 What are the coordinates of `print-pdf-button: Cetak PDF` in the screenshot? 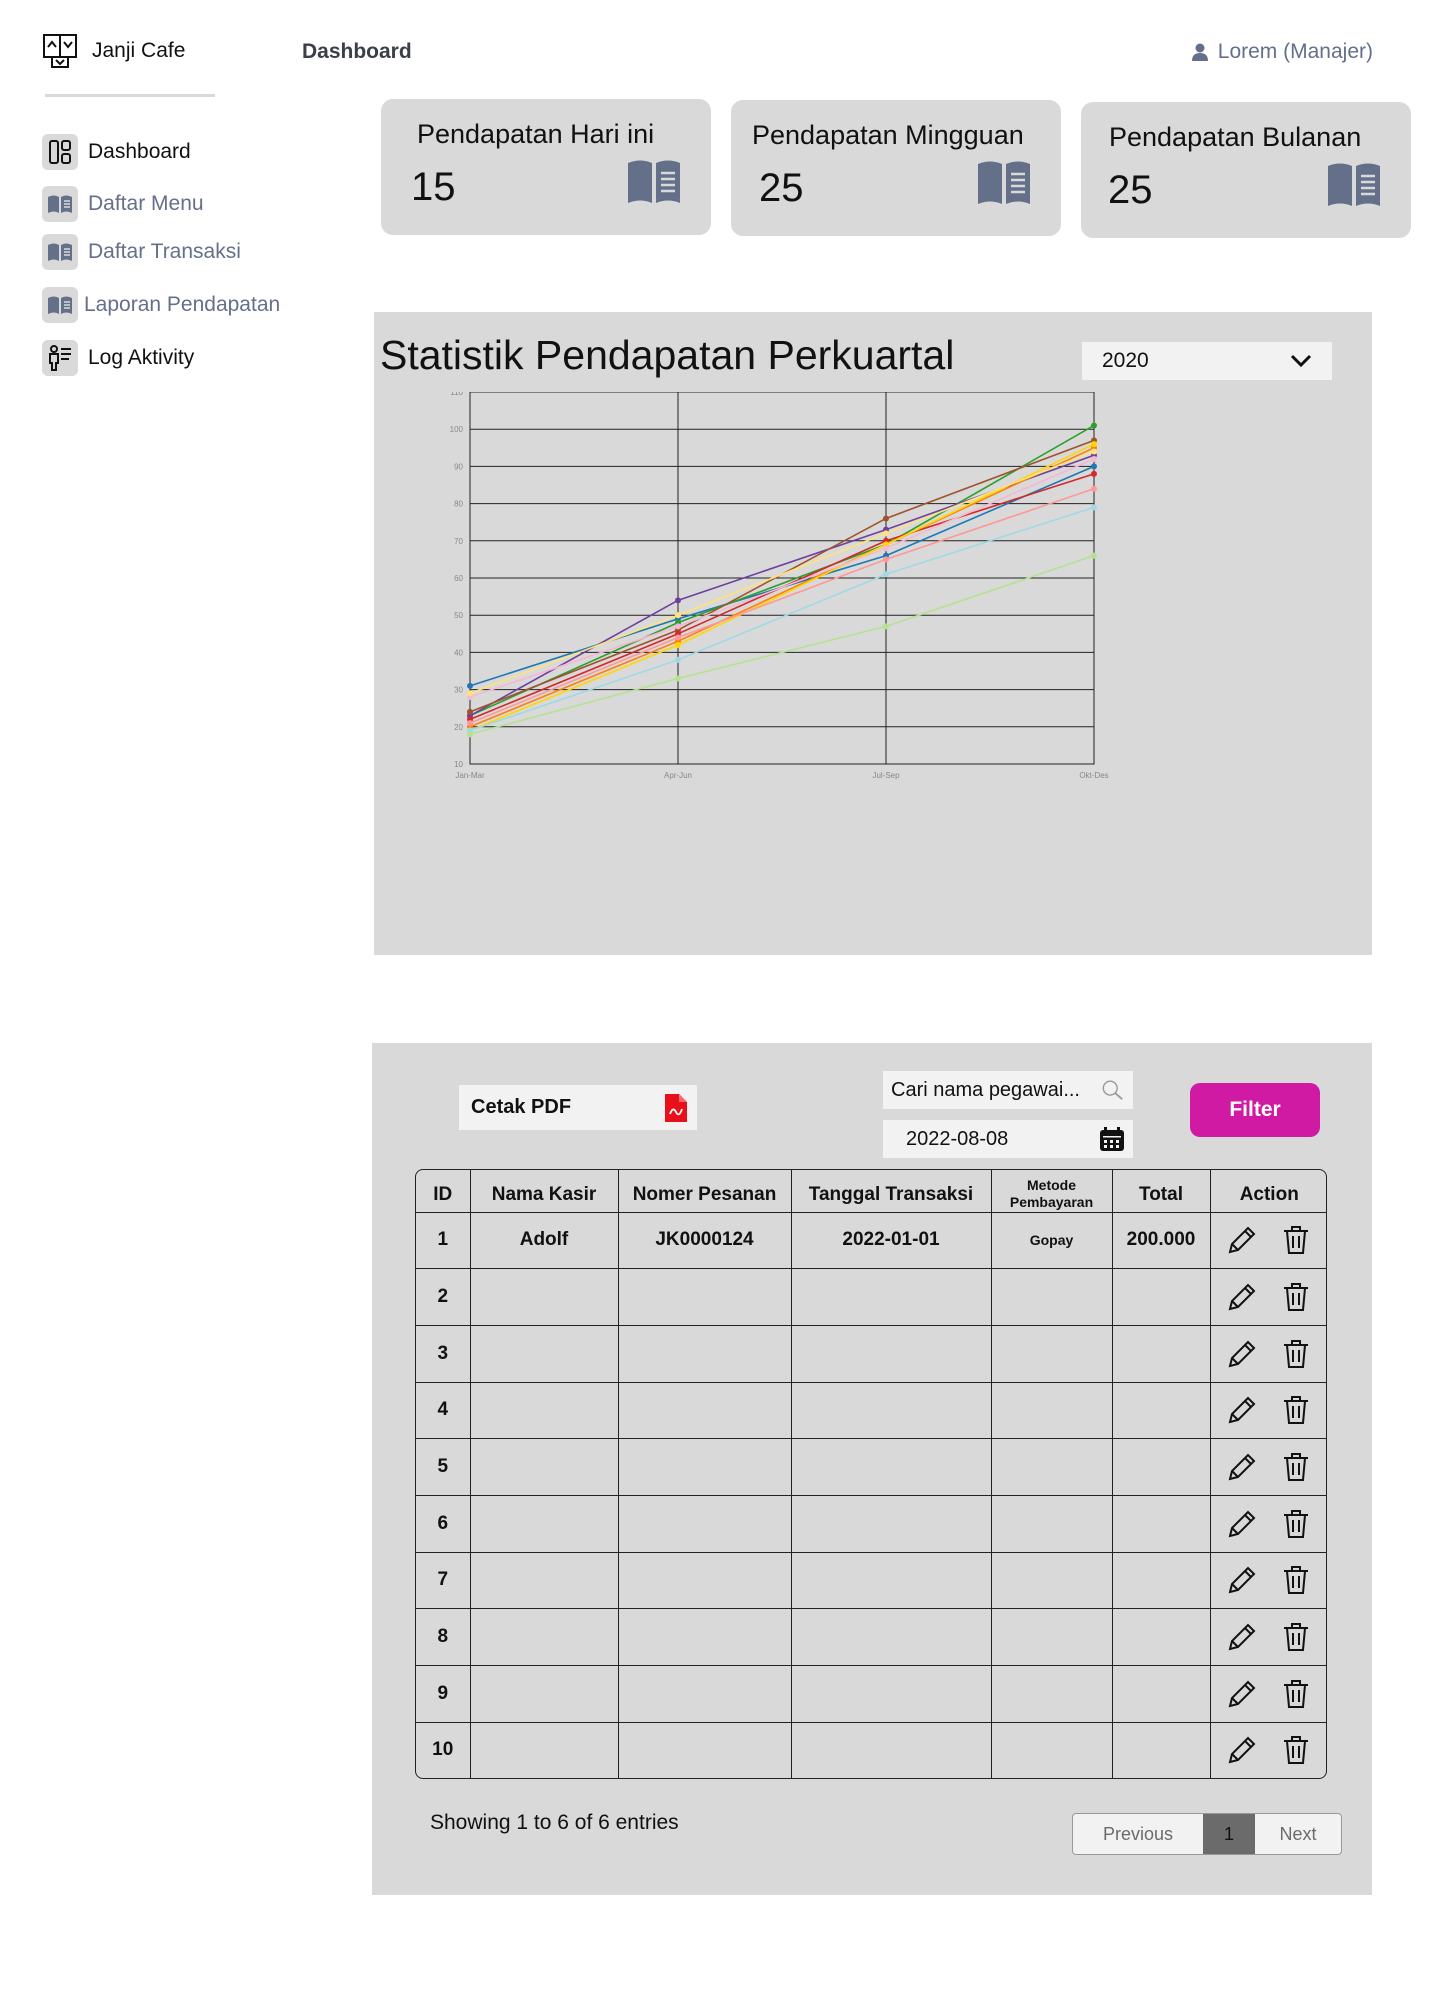 It's located at (578, 1107).